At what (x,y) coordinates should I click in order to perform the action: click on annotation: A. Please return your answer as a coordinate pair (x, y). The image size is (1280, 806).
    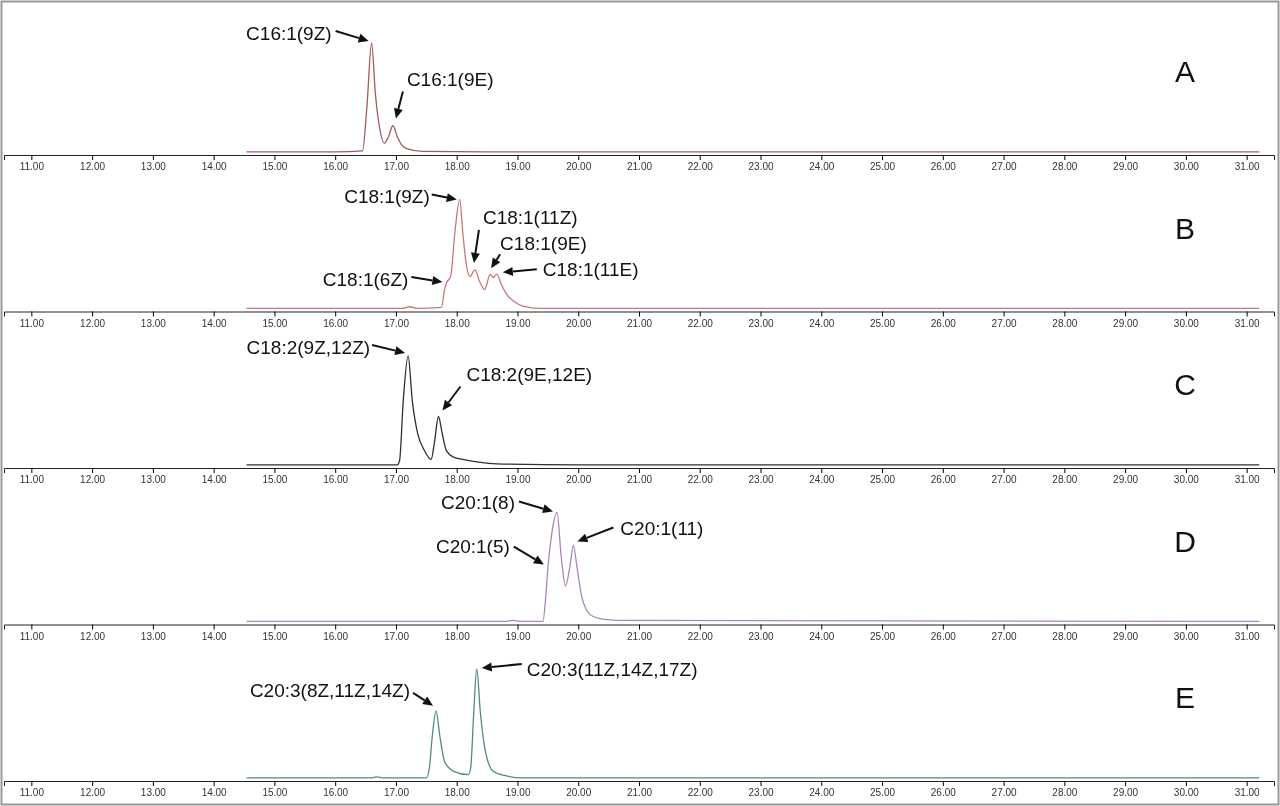
    Looking at the image, I should click on (1185, 71).